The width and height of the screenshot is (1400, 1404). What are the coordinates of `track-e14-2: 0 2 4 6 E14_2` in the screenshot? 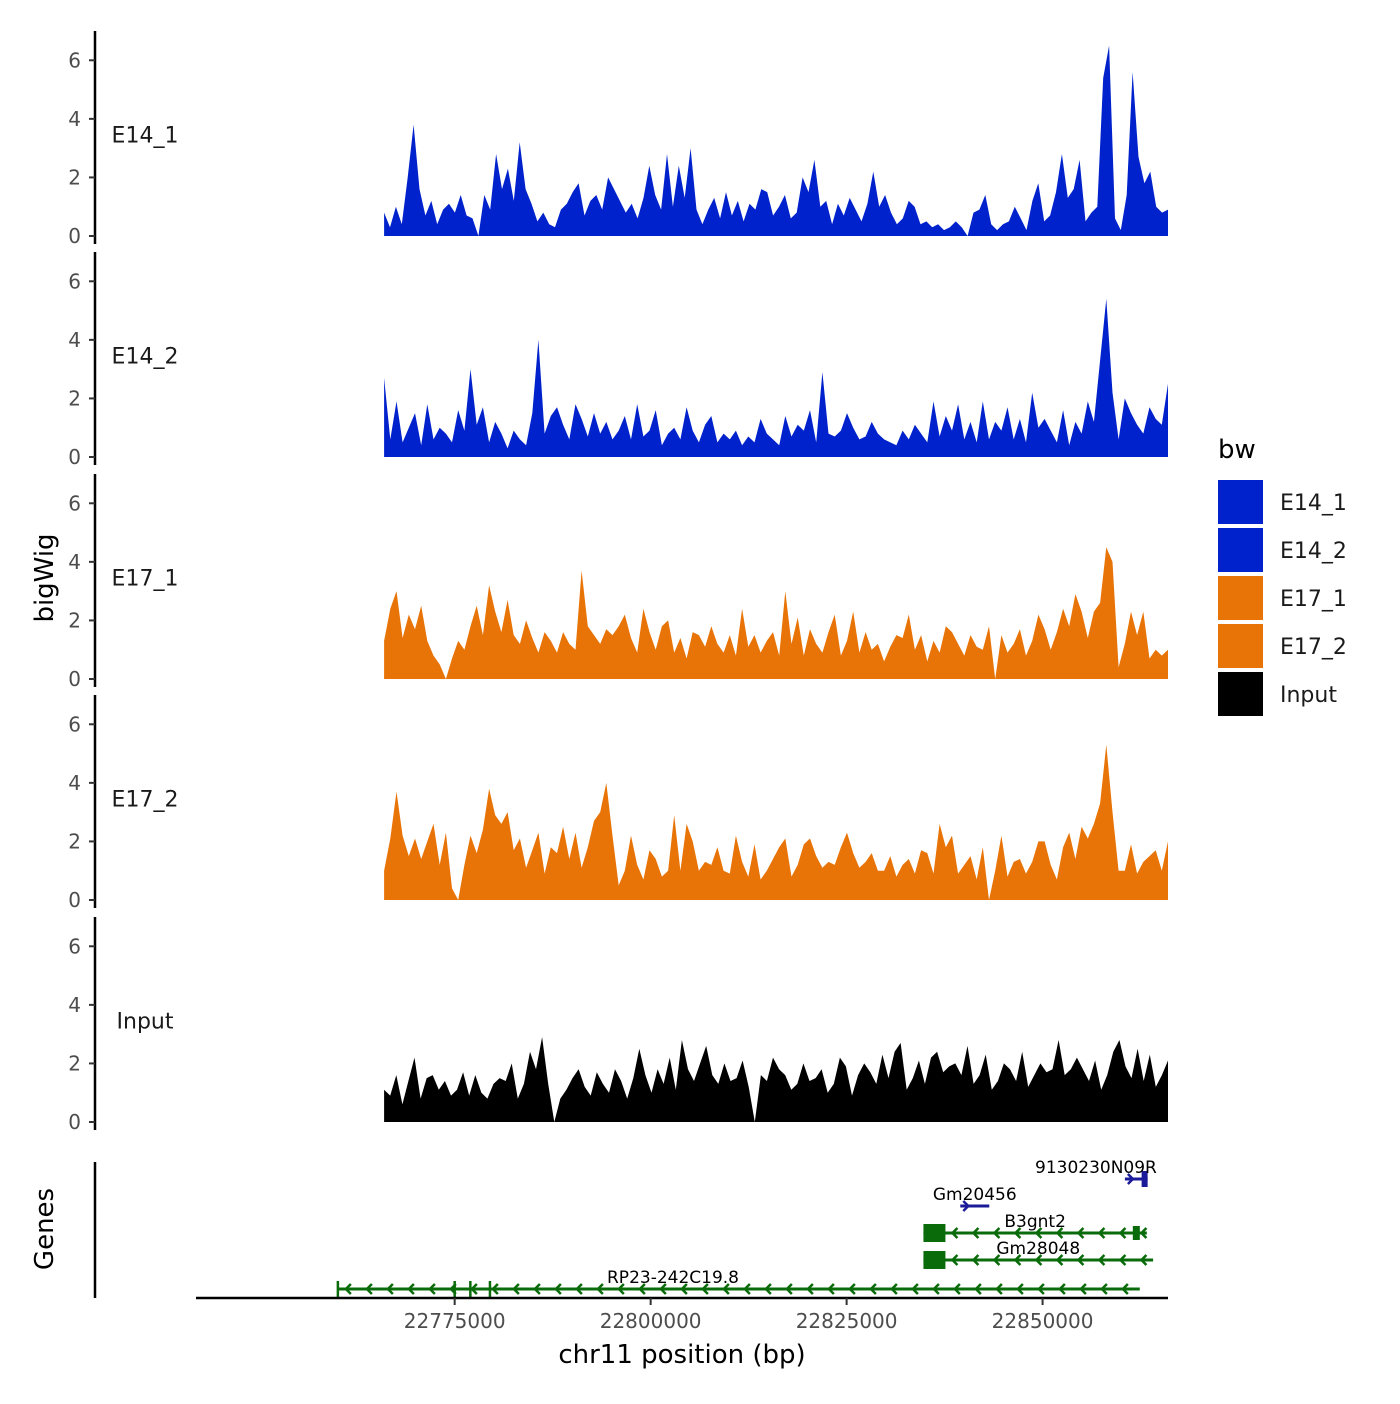 It's located at (618, 360).